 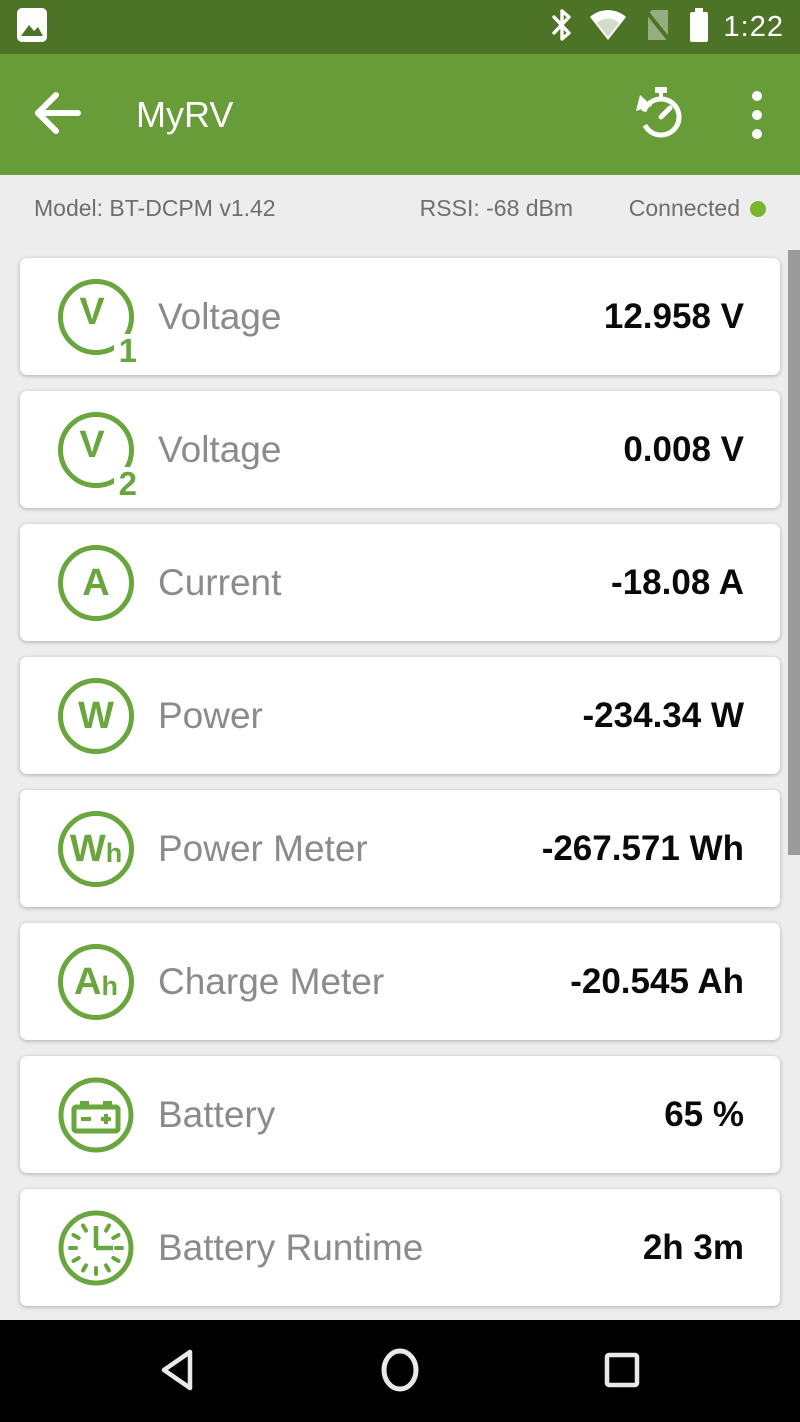 What do you see at coordinates (217, 1114) in the screenshot?
I see `card-label: Battery` at bounding box center [217, 1114].